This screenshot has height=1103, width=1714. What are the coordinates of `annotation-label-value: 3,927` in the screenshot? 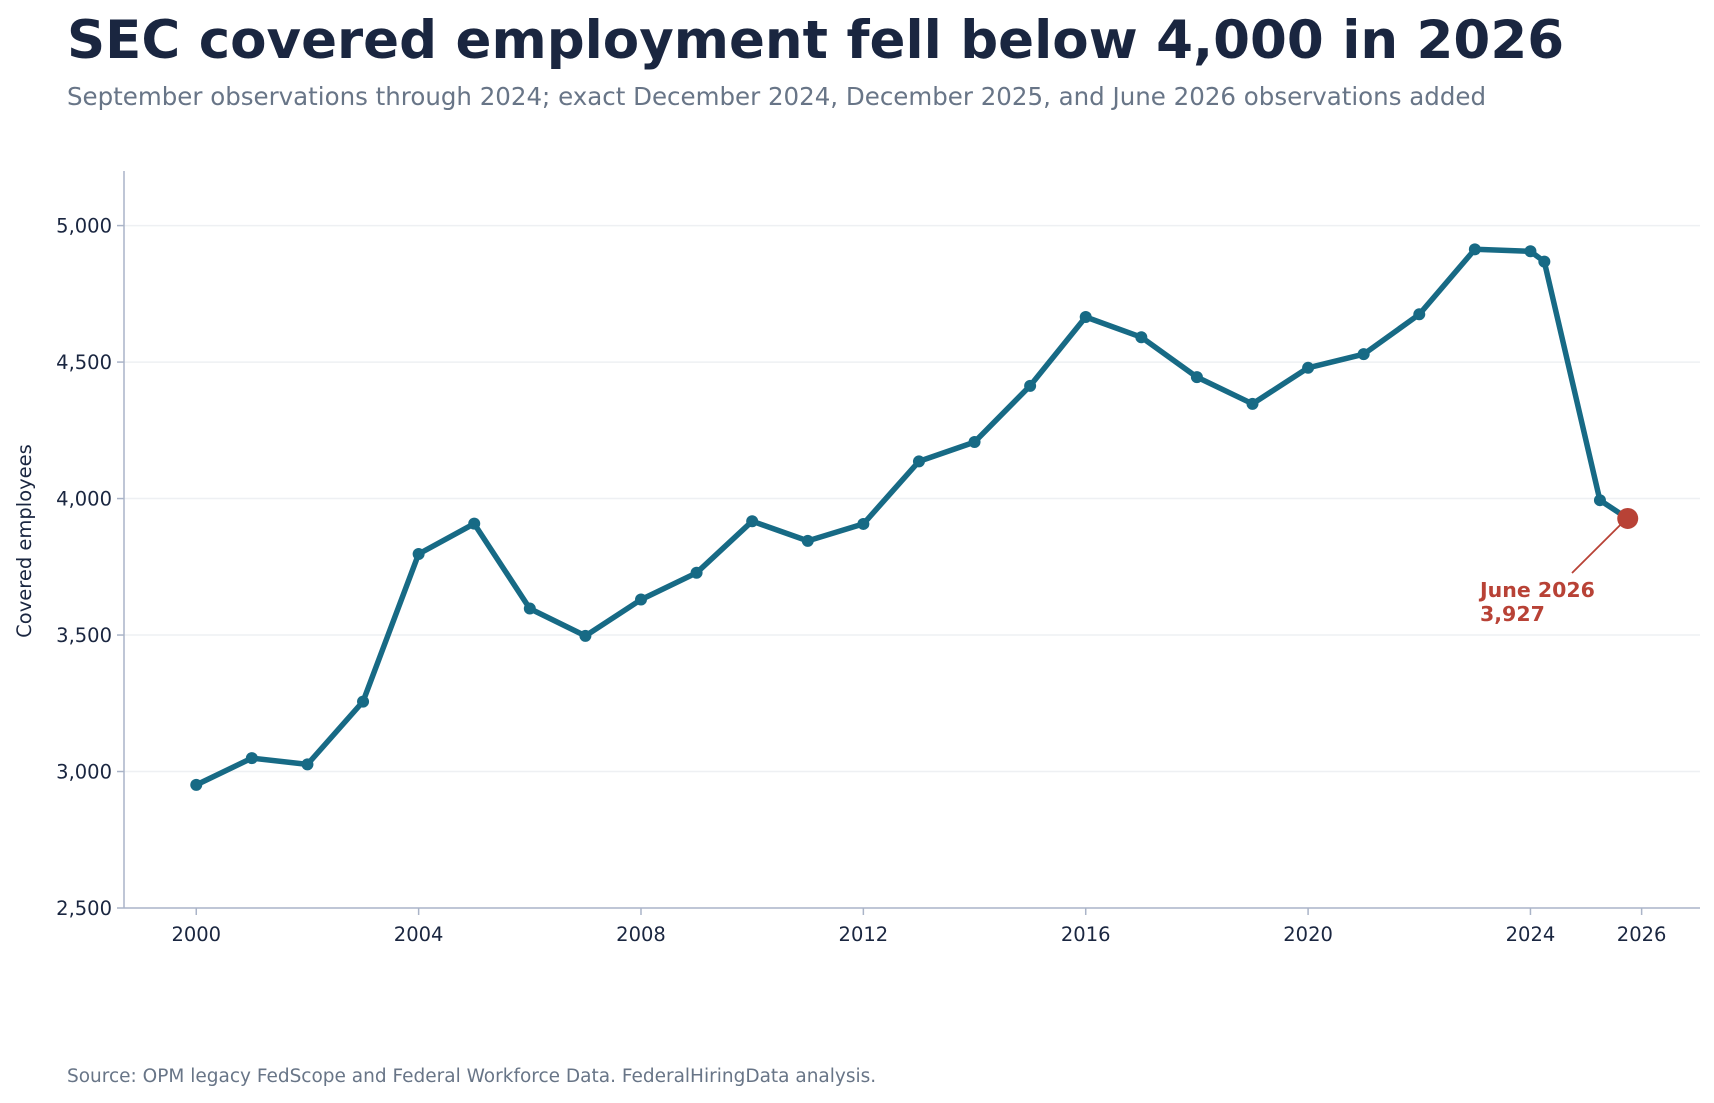 It's located at (1512, 614).